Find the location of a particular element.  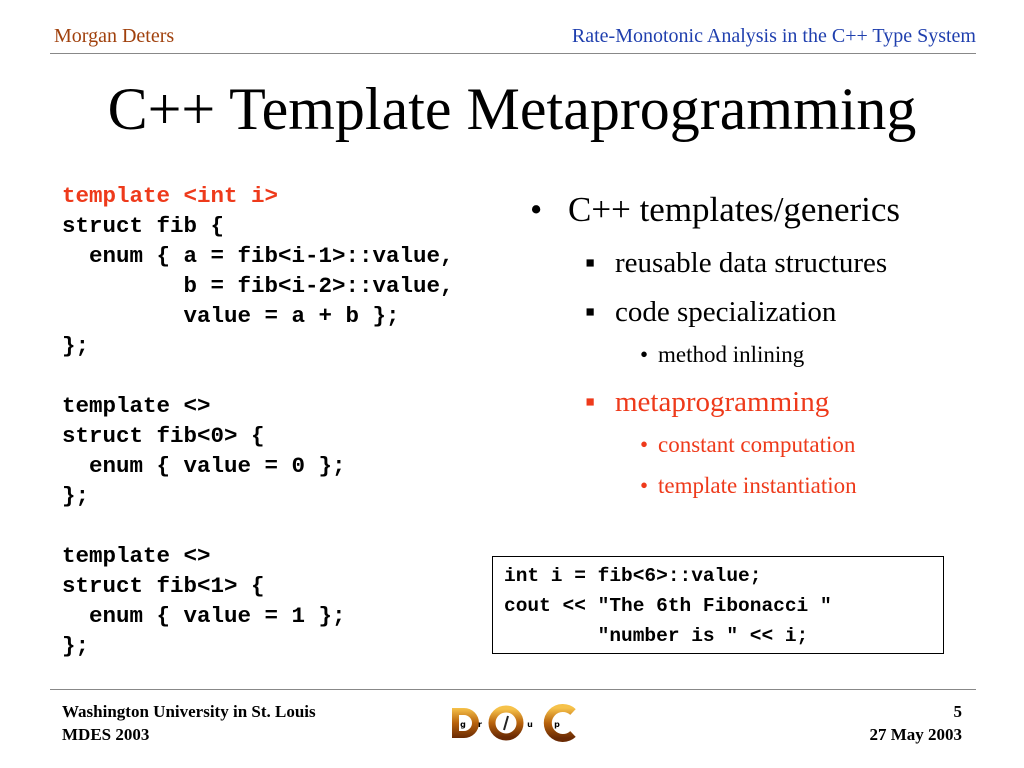

footer-event: MDES 2003 is located at coordinates (106, 734).